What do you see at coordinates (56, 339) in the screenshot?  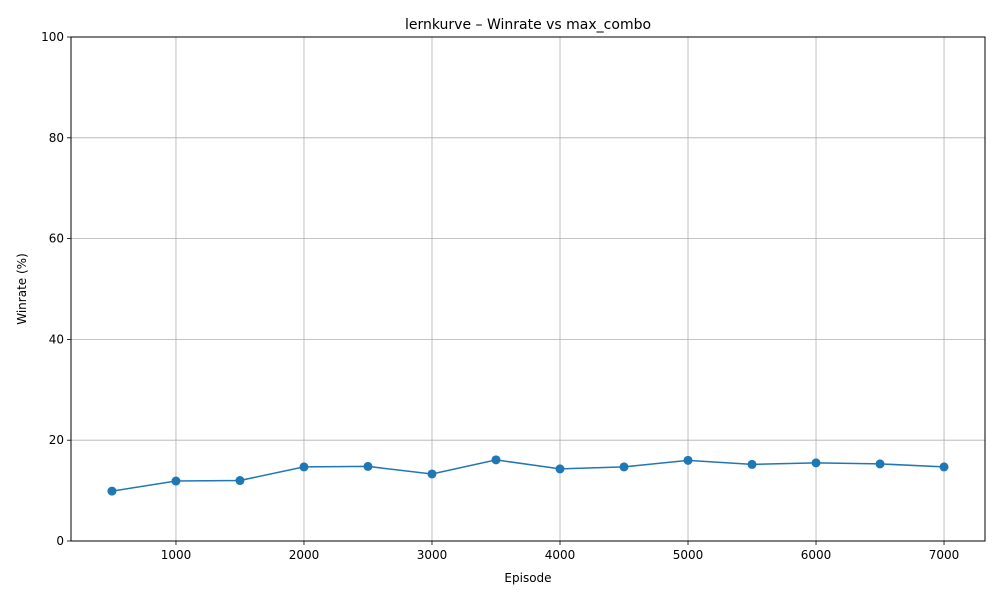 I see `y-tick-label: 40` at bounding box center [56, 339].